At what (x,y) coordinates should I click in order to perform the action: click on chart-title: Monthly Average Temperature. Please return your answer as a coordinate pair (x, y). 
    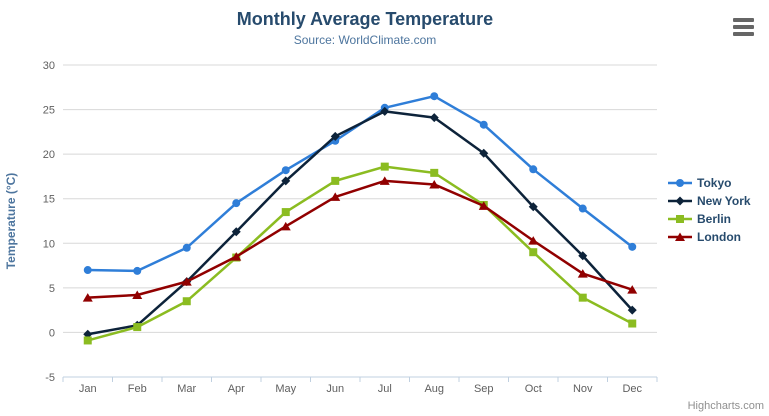
    Looking at the image, I should click on (365, 19).